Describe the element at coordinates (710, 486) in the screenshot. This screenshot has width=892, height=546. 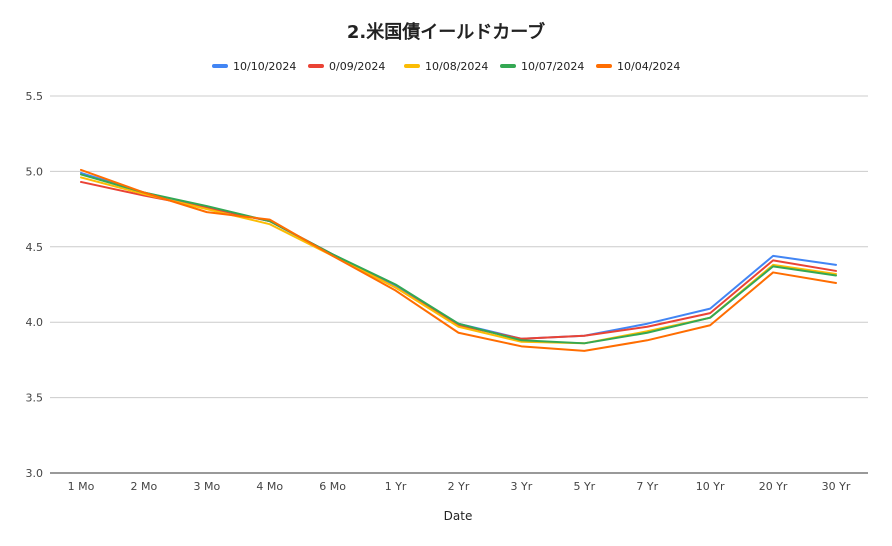
I see `x-tick-label: 10 Yr` at that location.